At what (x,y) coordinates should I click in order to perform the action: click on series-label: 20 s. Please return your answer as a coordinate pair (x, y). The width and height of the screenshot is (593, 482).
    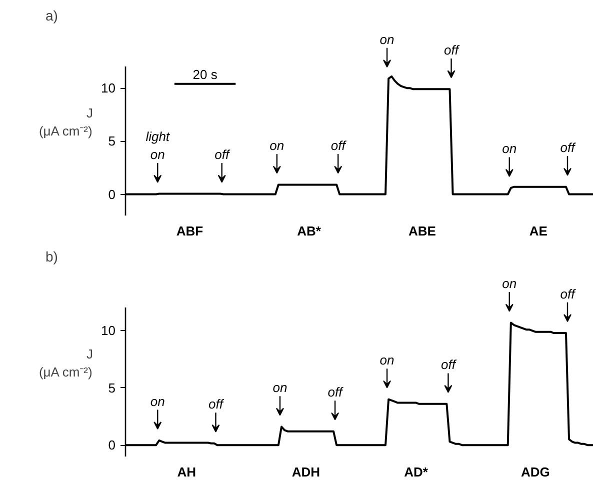
    Looking at the image, I should click on (205, 74).